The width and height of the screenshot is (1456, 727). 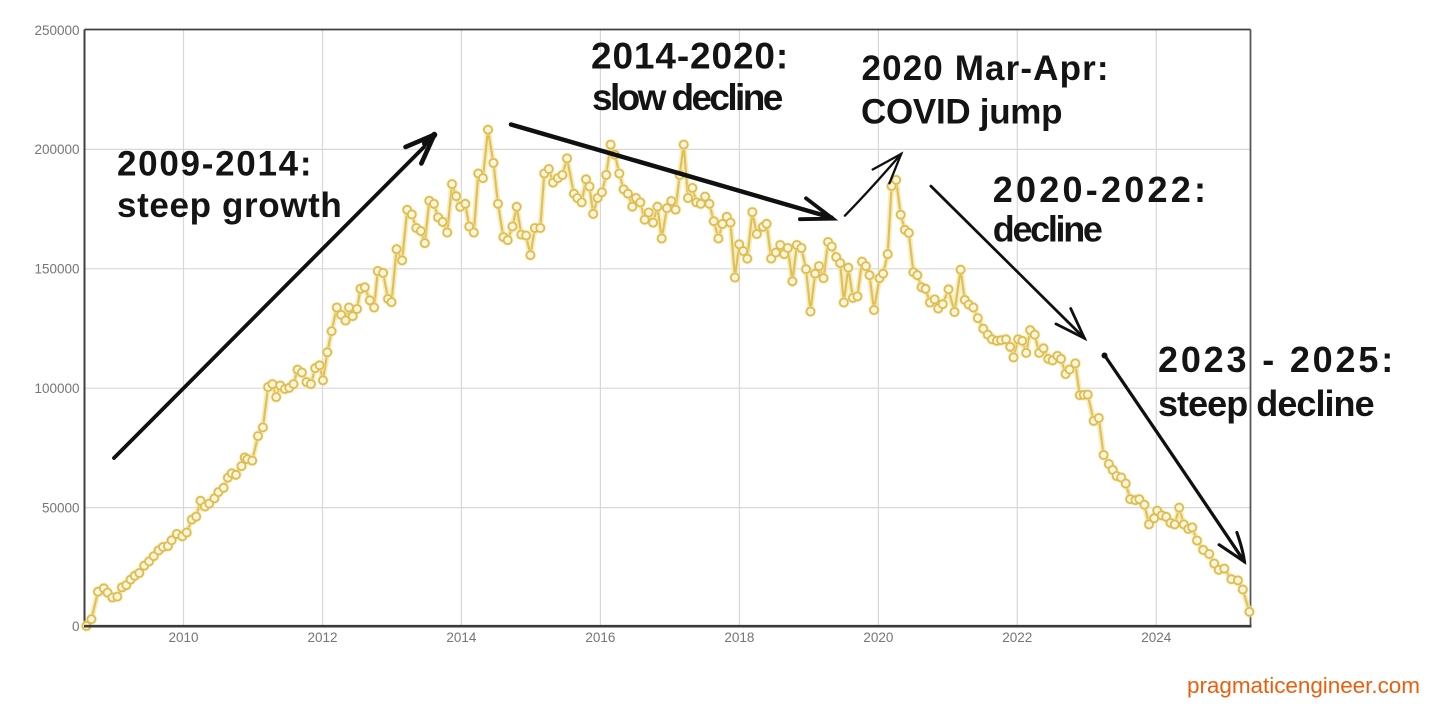 I want to click on svg-text: 2020 Mar-Apr:, so click(x=985, y=68).